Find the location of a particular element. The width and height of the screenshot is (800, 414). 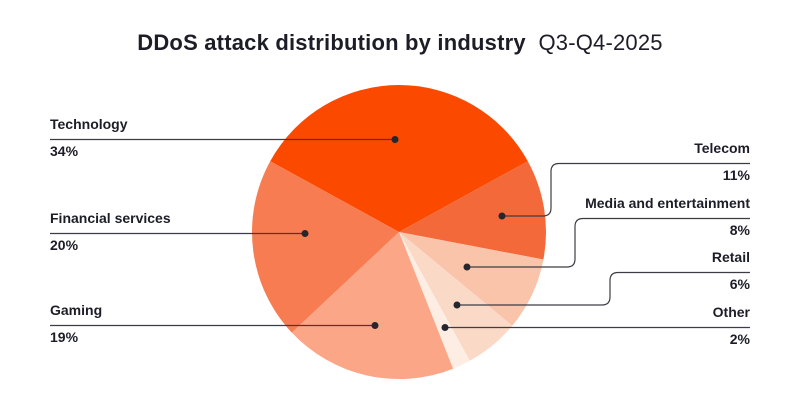

leader-dot-retail is located at coordinates (457, 305).